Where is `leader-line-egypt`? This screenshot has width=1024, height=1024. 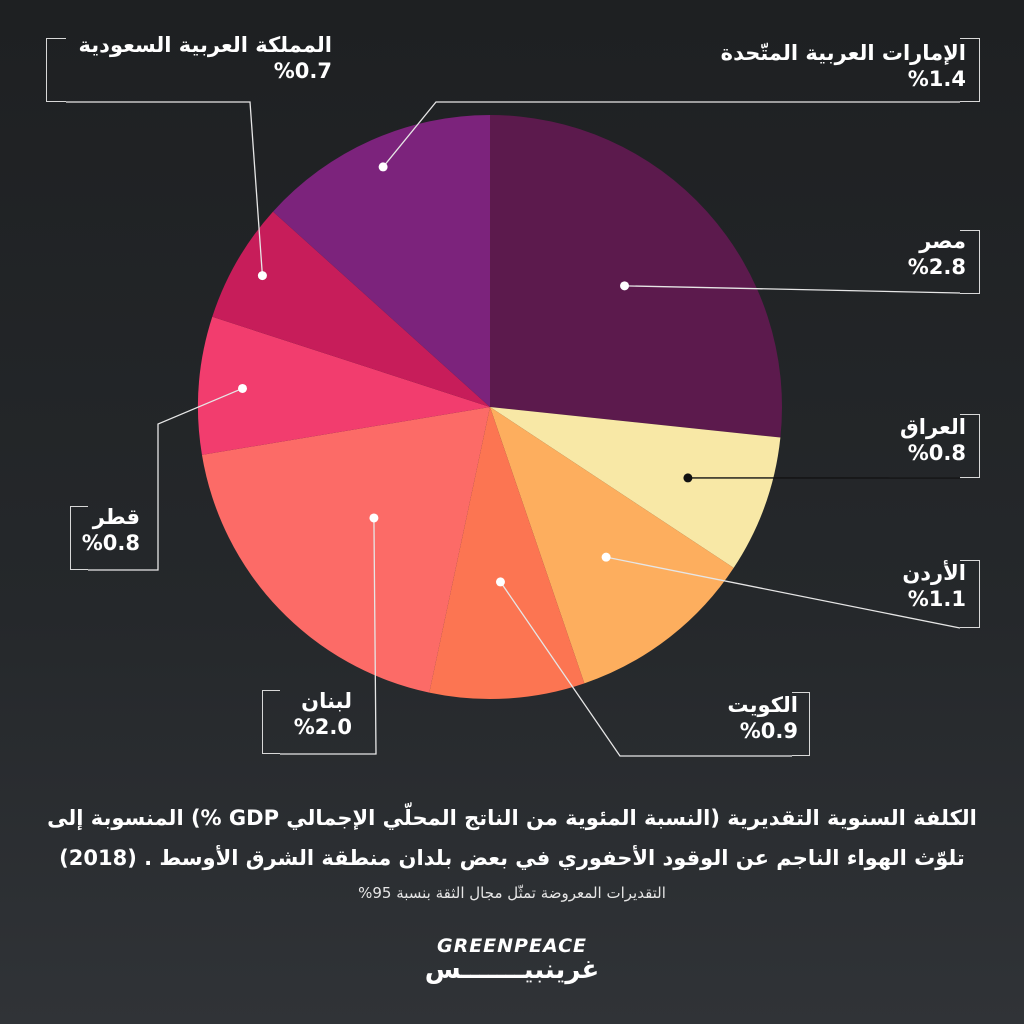 leader-line-egypt is located at coordinates (792, 289).